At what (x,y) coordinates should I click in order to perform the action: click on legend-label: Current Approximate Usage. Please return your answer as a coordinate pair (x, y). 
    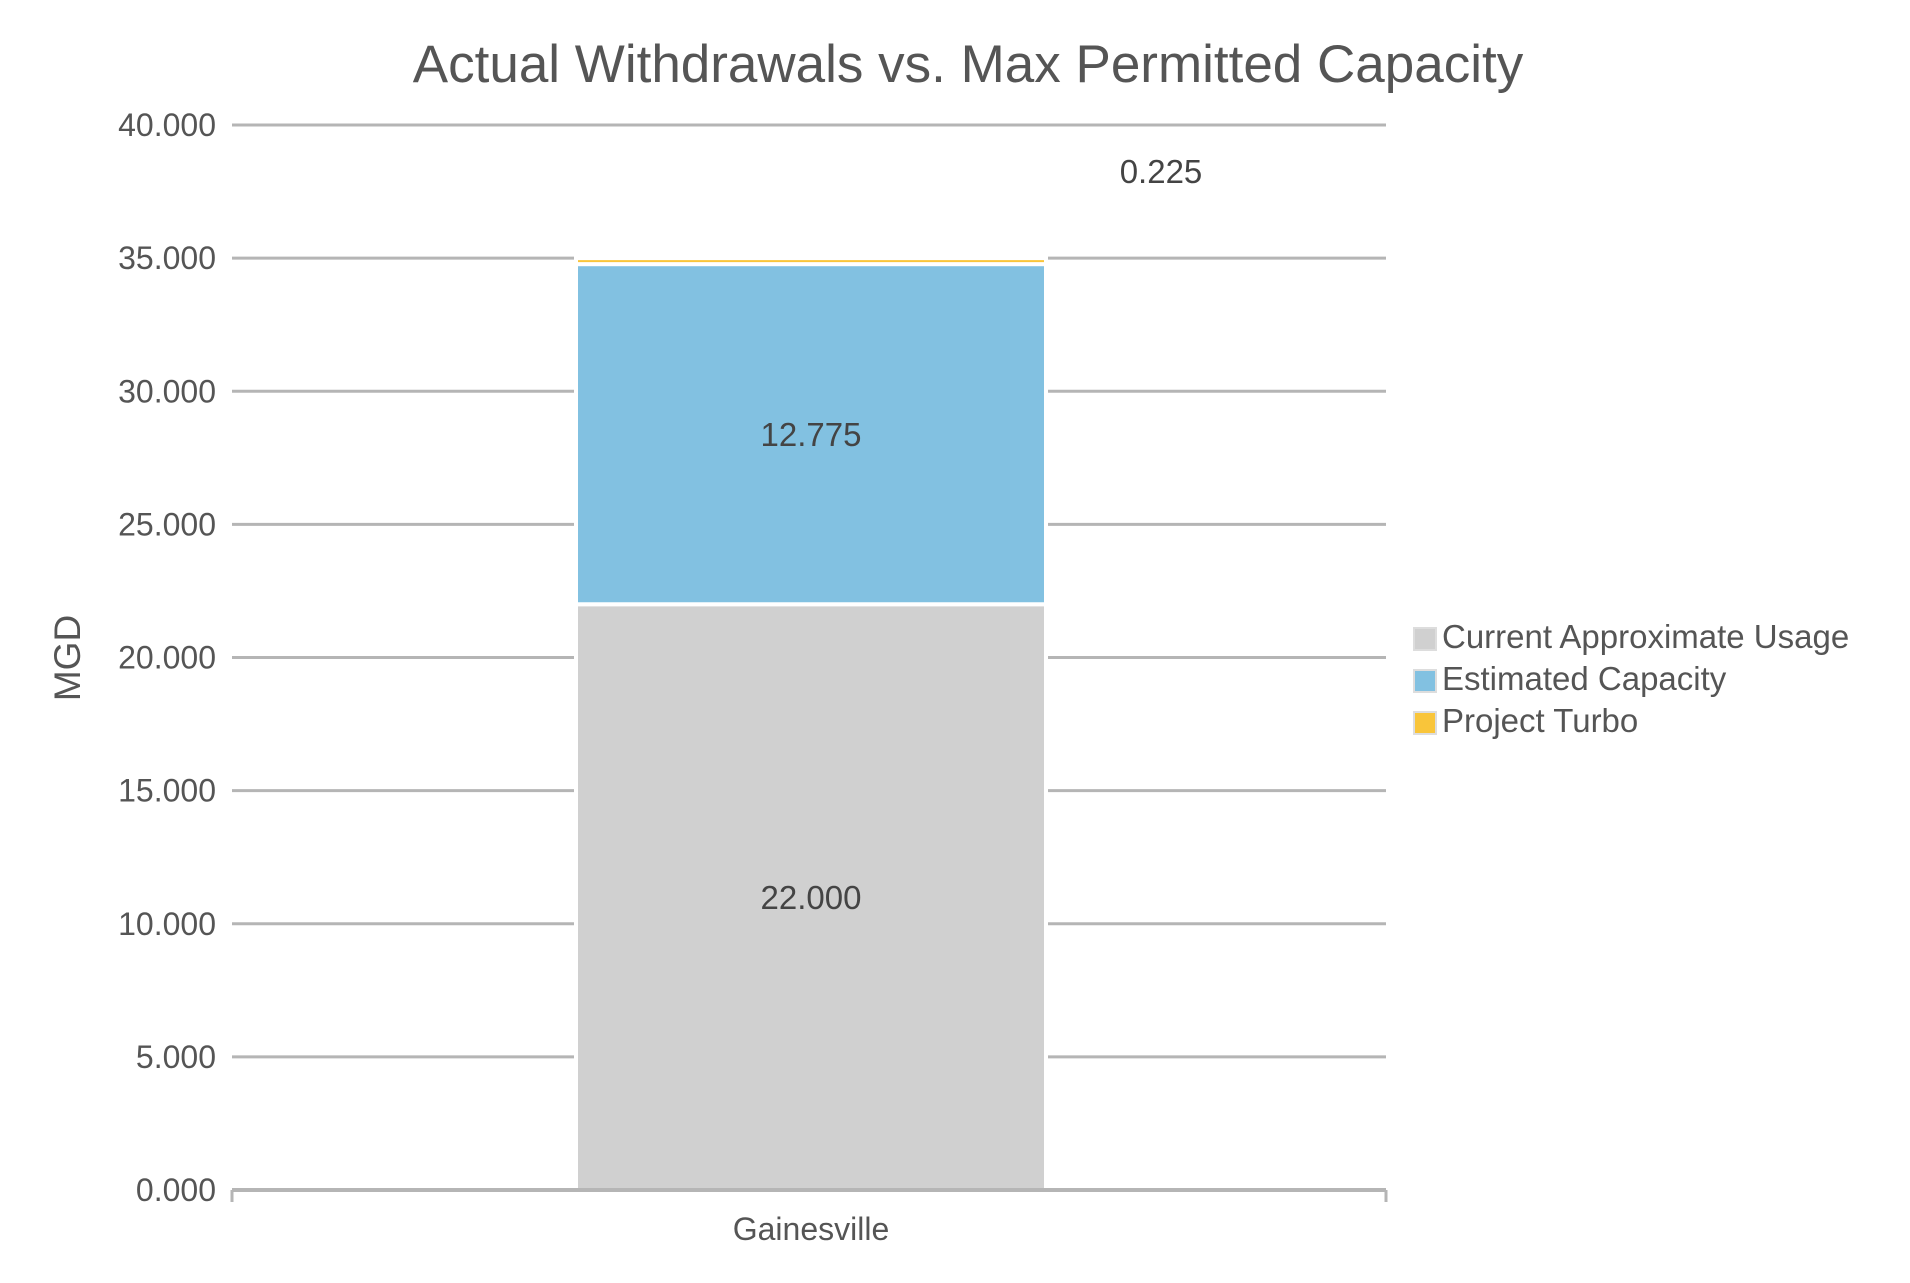
    Looking at the image, I should click on (1645, 636).